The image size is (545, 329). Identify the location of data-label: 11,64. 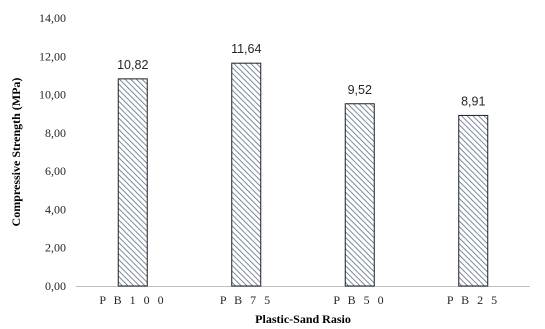
(246, 49).